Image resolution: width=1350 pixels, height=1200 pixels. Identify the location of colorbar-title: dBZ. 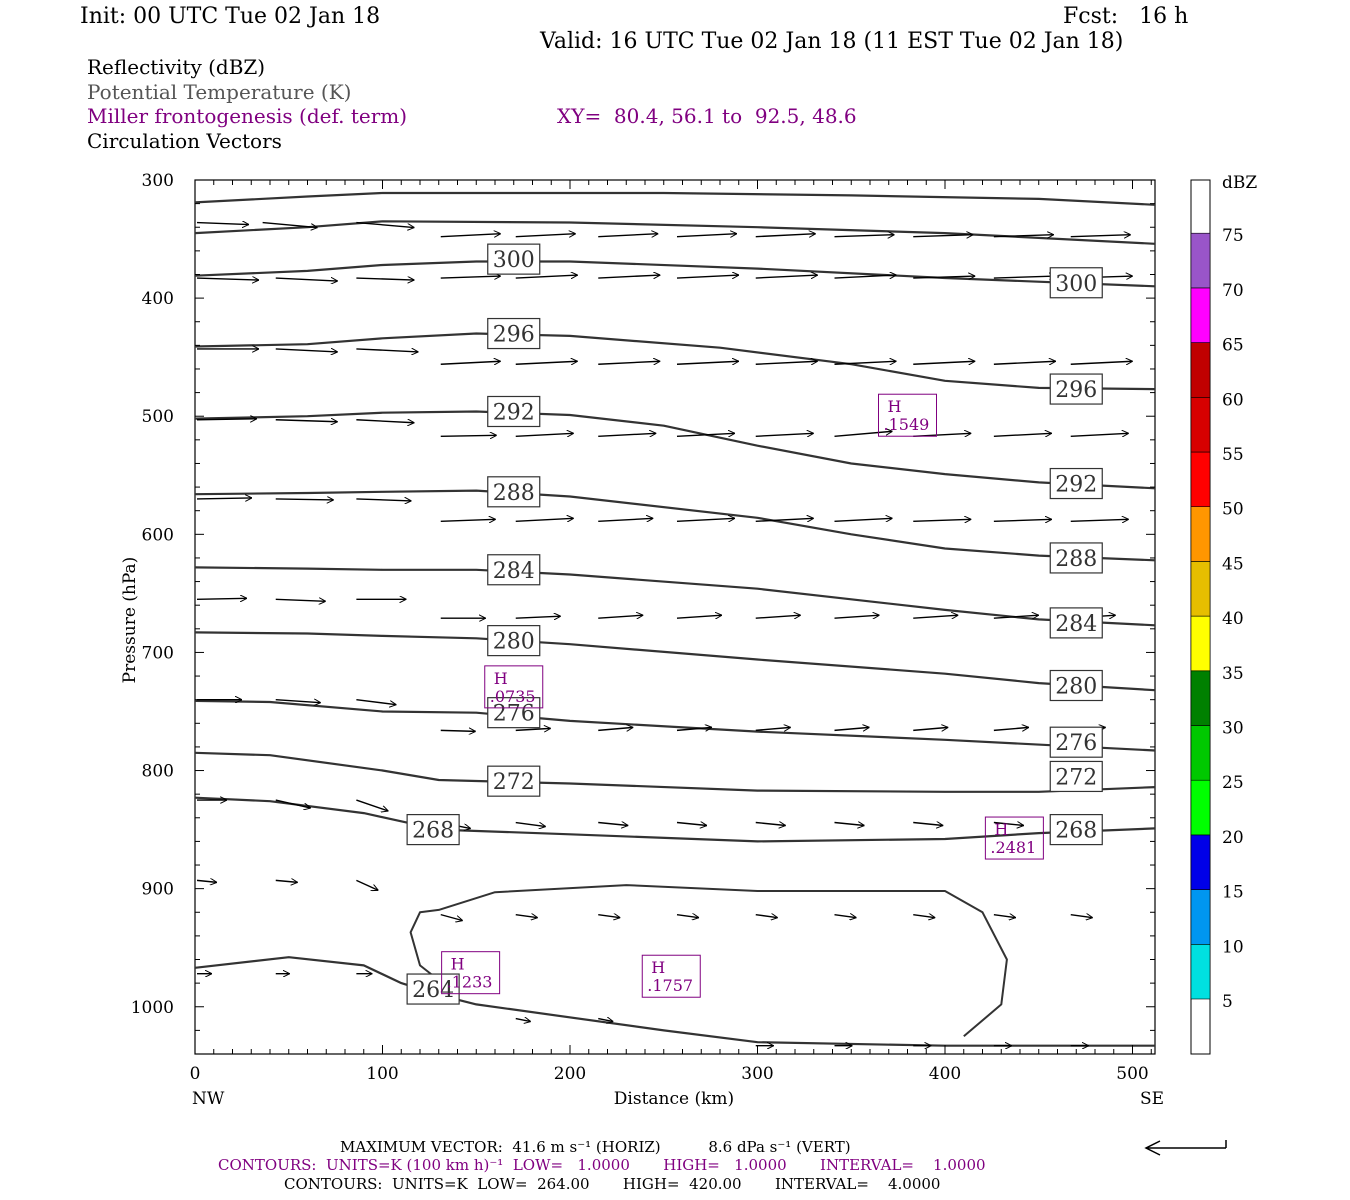
(1239, 183).